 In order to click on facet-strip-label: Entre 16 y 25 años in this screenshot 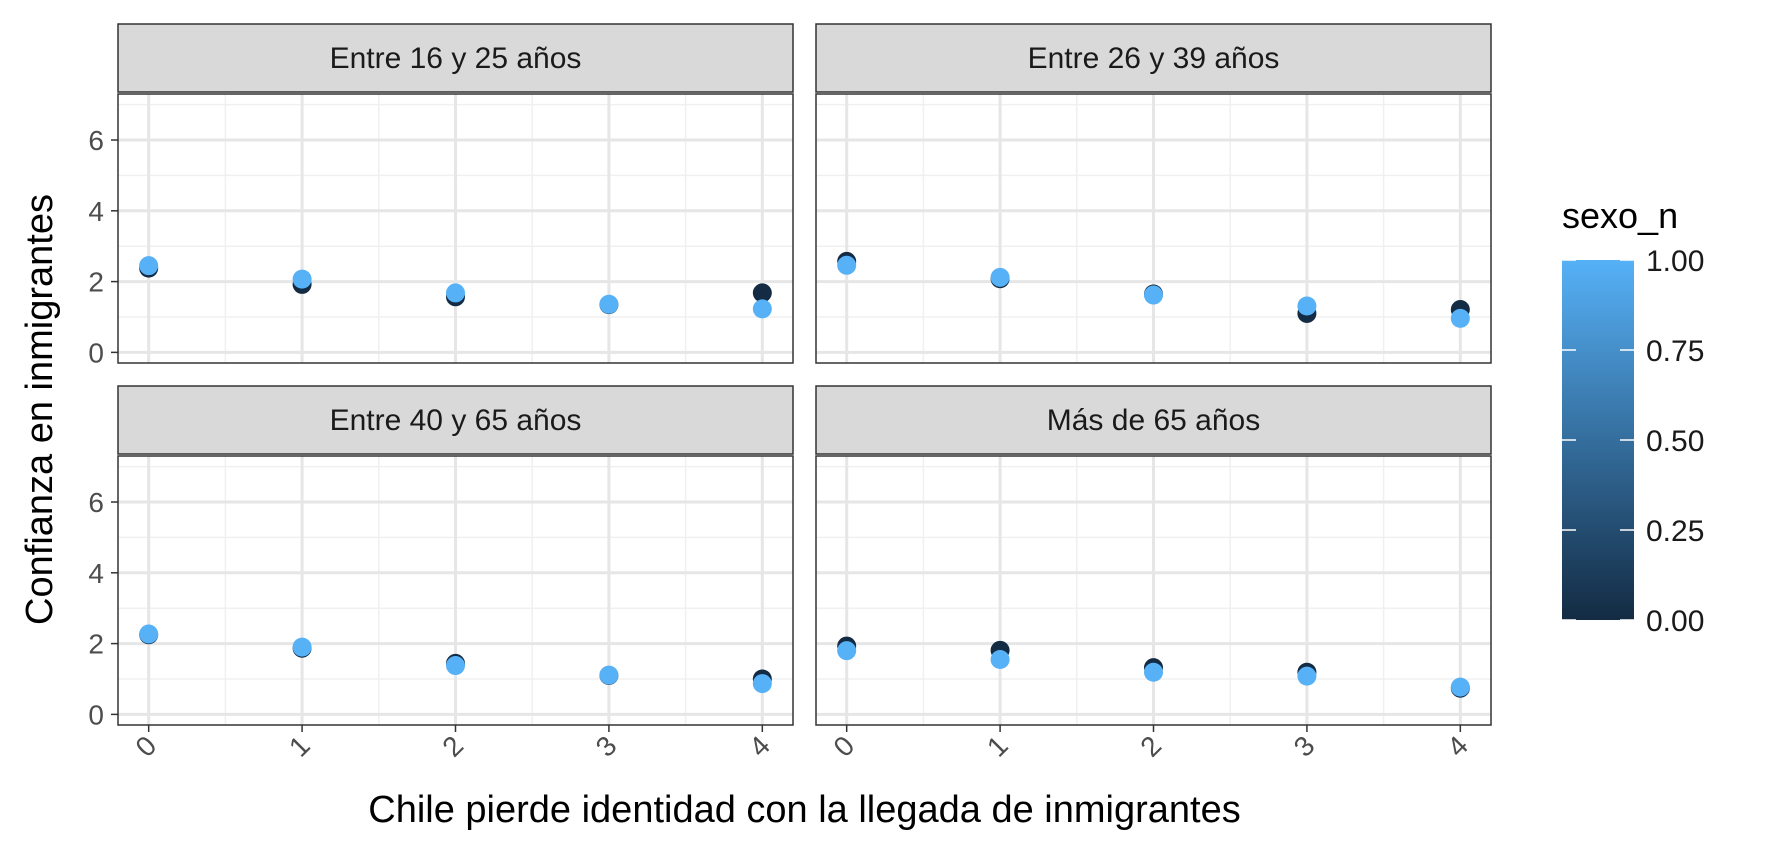, I will do `click(456, 58)`.